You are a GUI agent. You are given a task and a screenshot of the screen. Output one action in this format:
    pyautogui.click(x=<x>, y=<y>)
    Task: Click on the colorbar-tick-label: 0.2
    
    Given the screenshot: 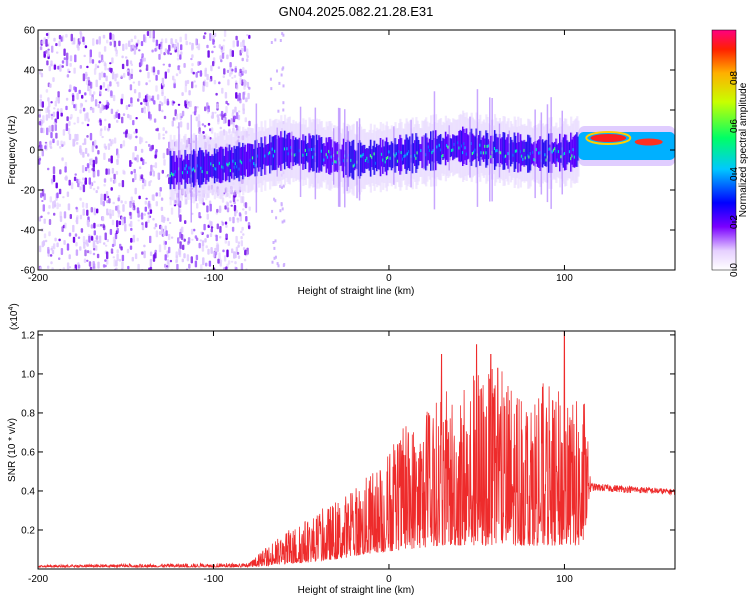 What is the action you would take?
    pyautogui.click(x=734, y=222)
    